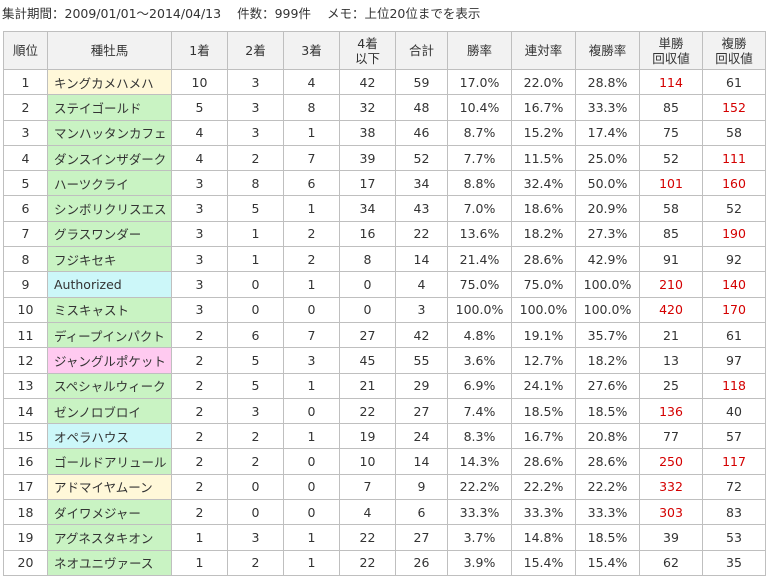 The width and height of the screenshot is (769, 582). I want to click on win-rate-cell: 3.6%, so click(479, 360).